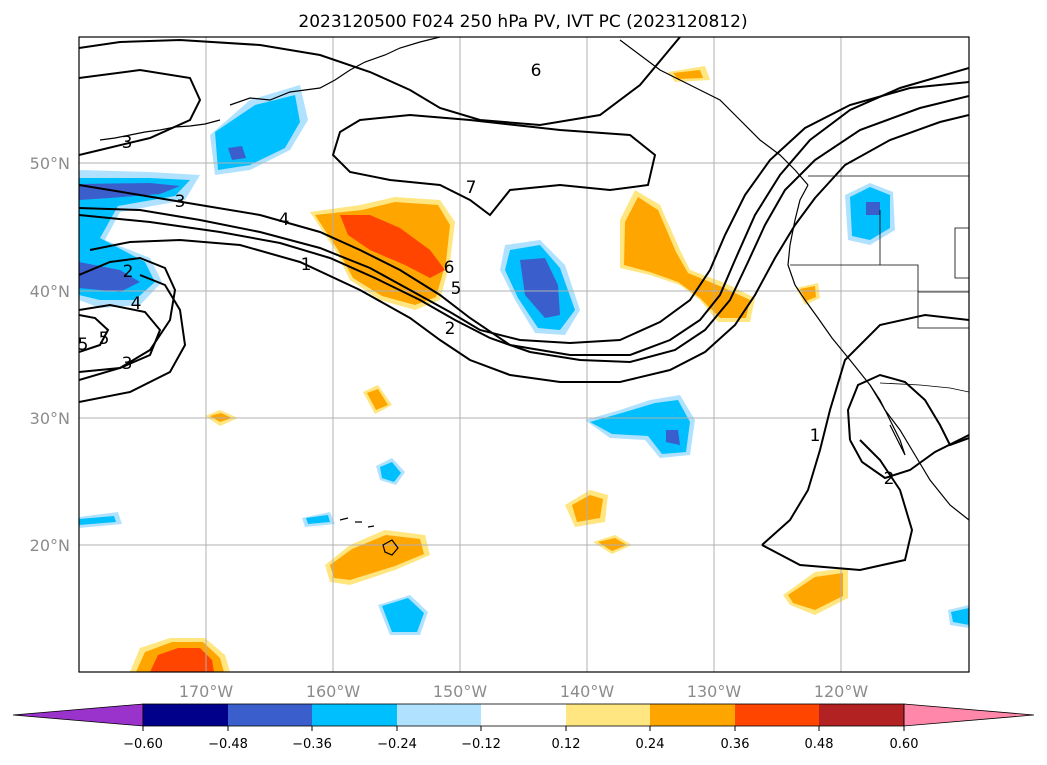 The image size is (1047, 765). I want to click on pos-mid-east, so click(687, 257).